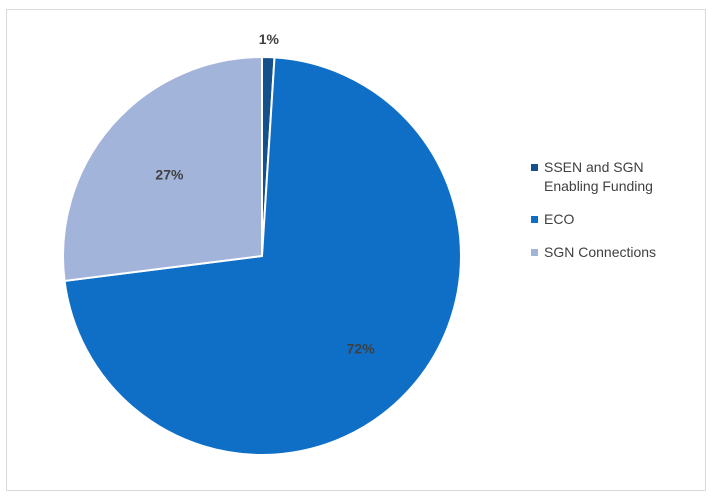 Image resolution: width=713 pixels, height=501 pixels. I want to click on legend-item-sgn-connections: SGN Connections, so click(616, 252).